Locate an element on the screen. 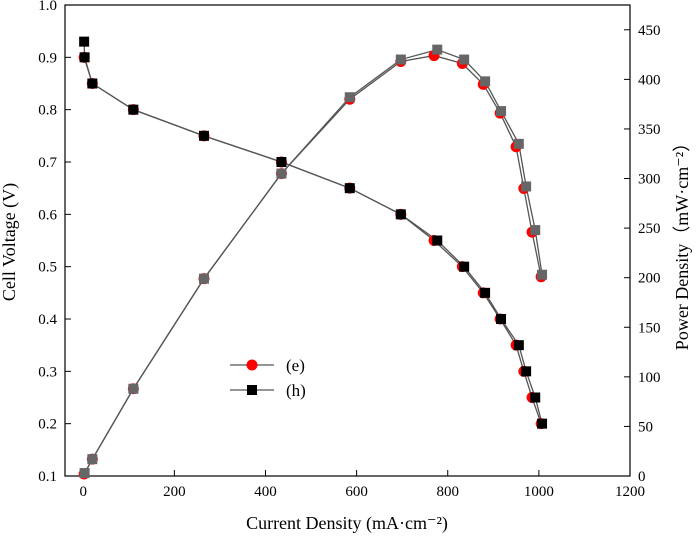 The height and width of the screenshot is (537, 700). right-y-tick-label: 350 is located at coordinates (649, 130).